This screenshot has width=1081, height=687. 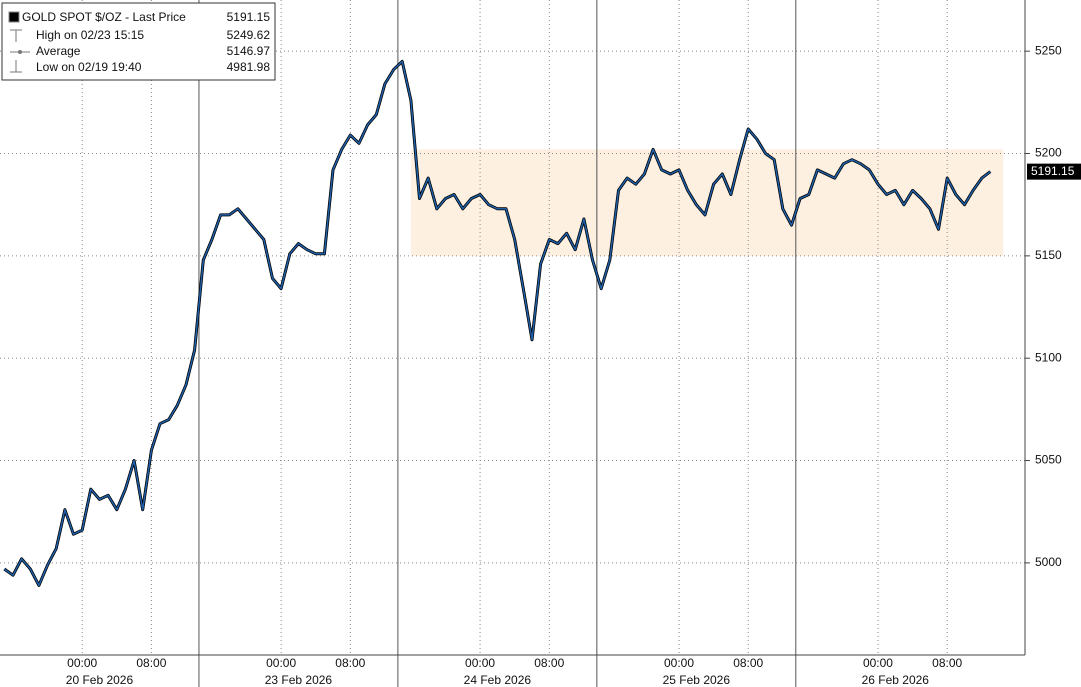 I want to click on legend-value: 4981.98, so click(x=249, y=67).